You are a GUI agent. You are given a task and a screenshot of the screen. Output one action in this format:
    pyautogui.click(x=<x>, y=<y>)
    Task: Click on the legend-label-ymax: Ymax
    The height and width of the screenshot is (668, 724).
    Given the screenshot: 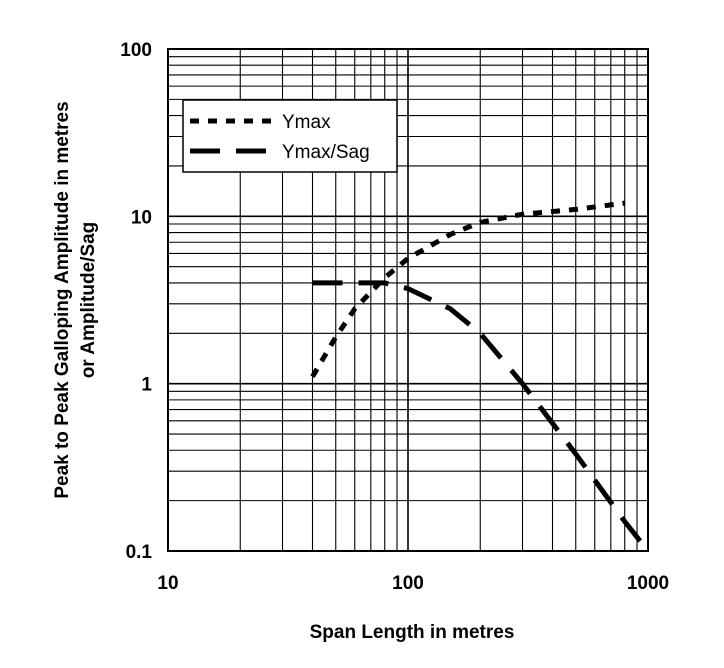 What is the action you would take?
    pyautogui.click(x=306, y=122)
    